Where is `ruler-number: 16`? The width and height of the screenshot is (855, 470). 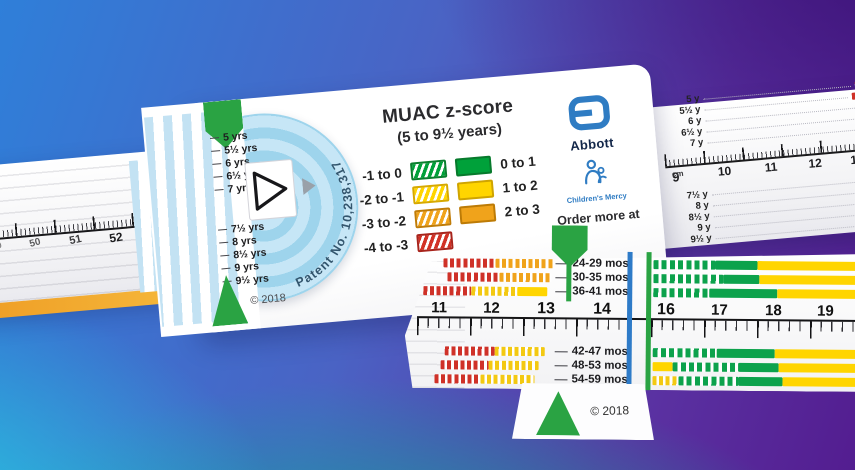
ruler-number: 16 is located at coordinates (666, 310).